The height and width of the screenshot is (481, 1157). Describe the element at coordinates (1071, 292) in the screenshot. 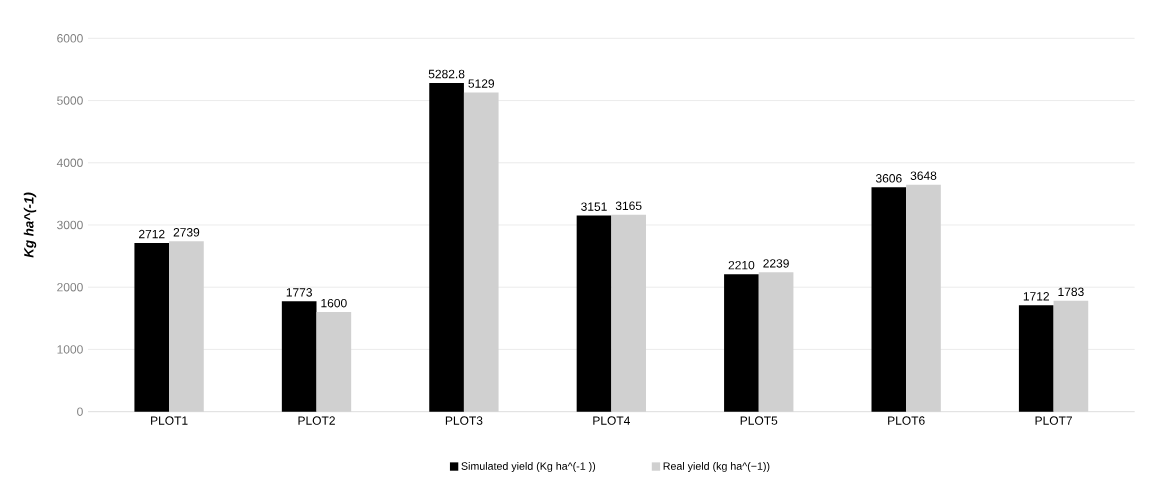

I see `data-label: 1783` at that location.